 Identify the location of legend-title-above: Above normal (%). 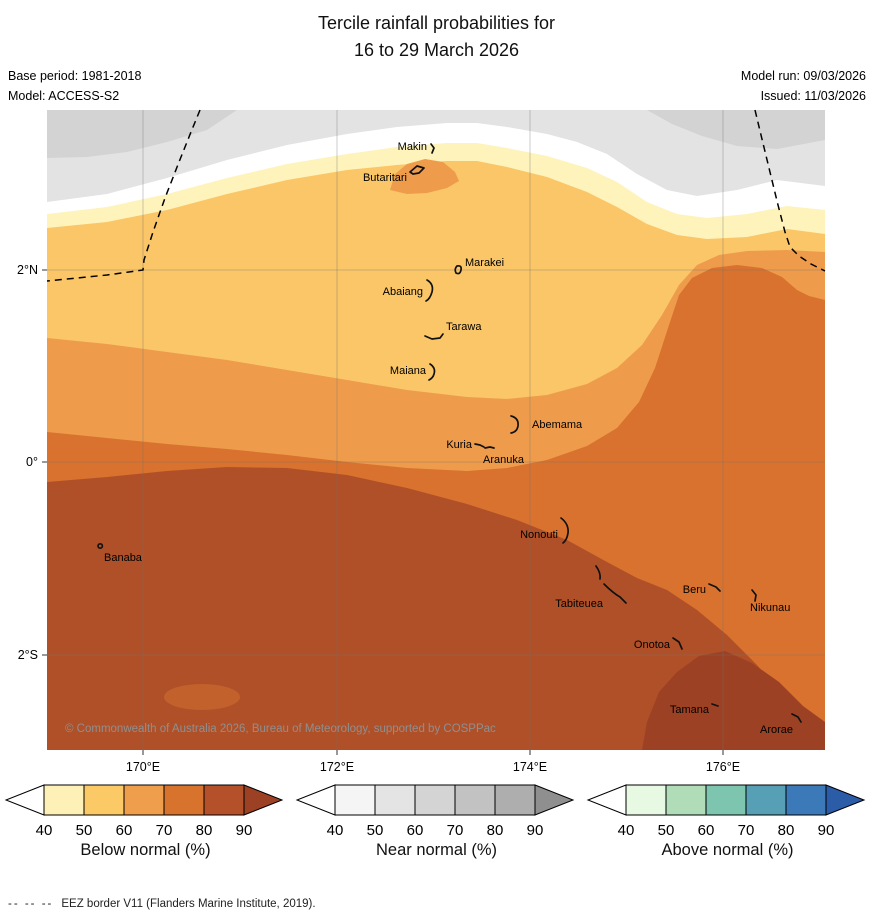
(727, 850).